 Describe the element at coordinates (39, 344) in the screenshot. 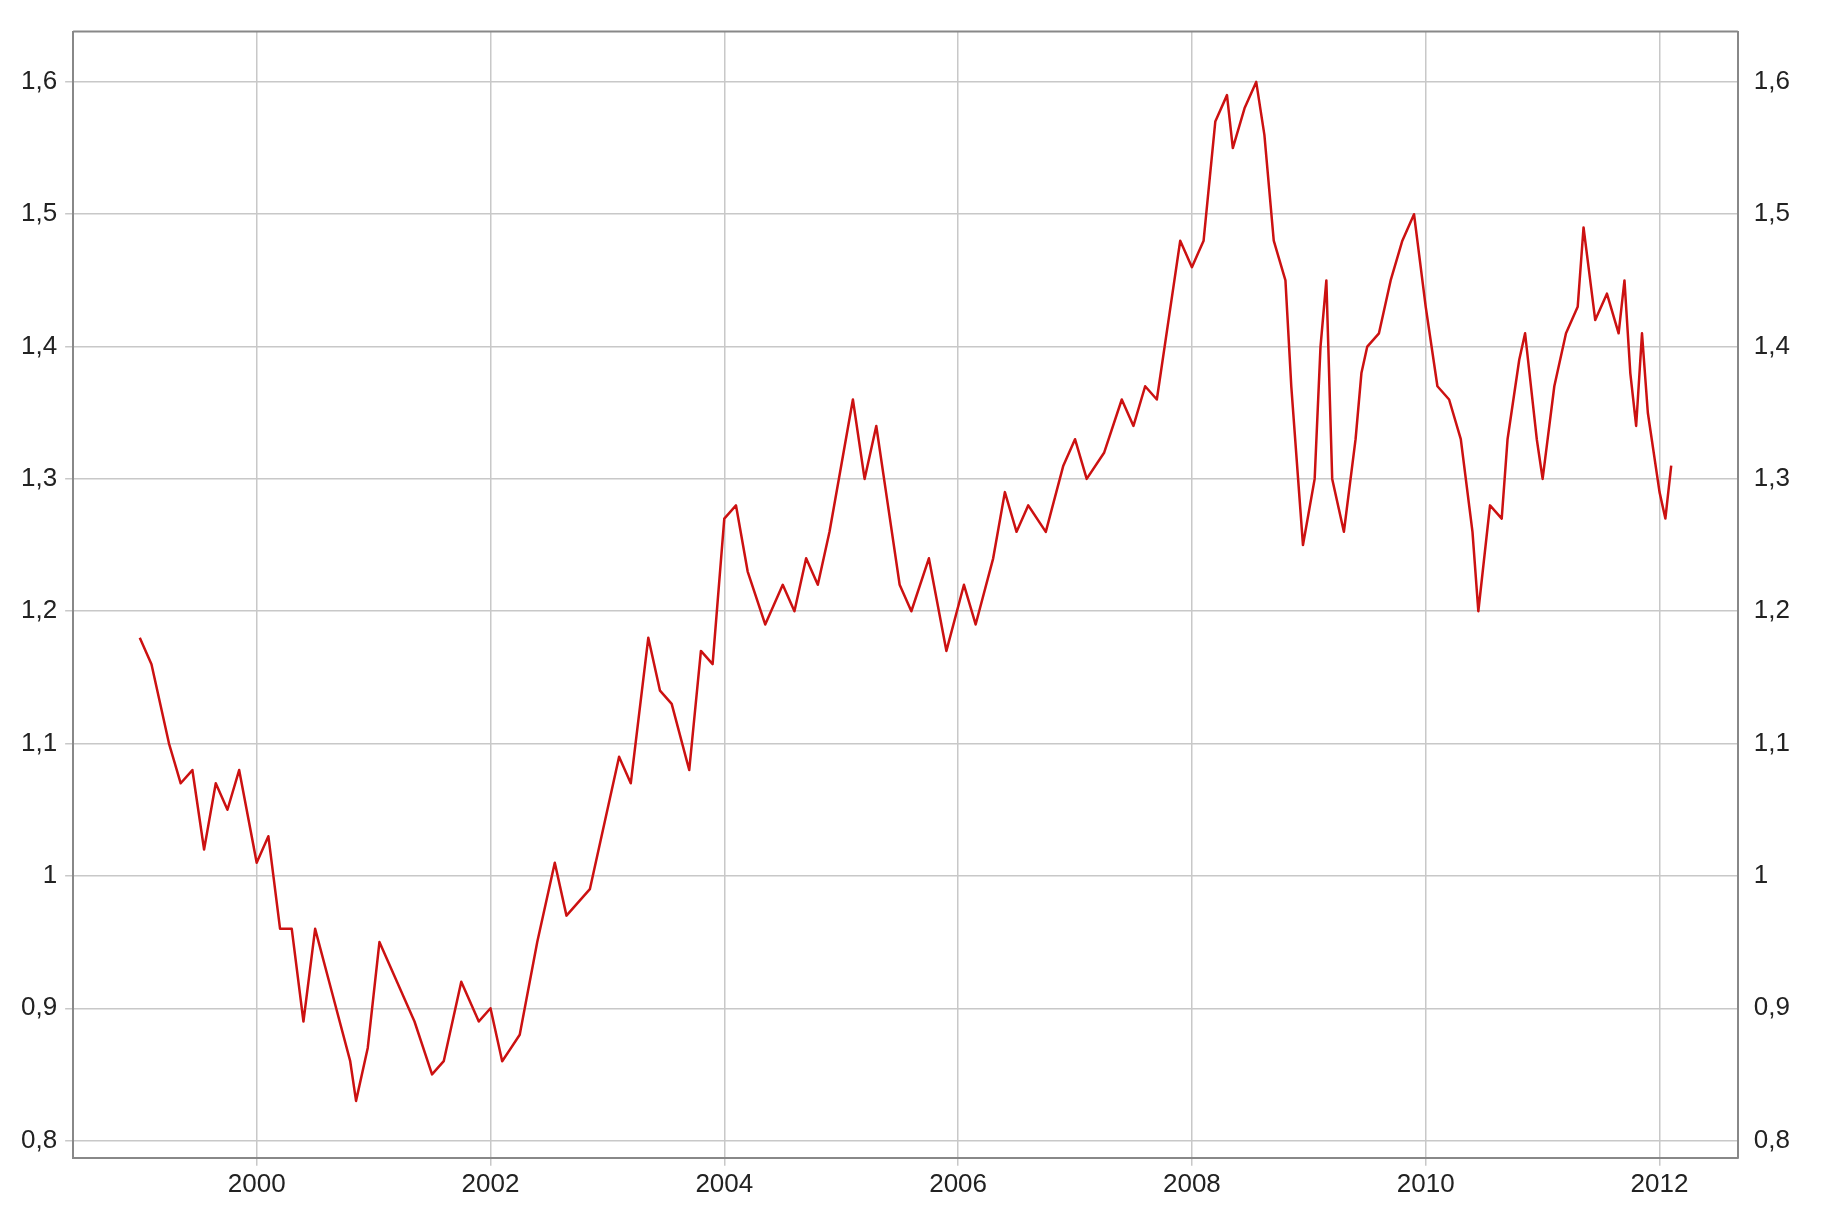

I see `y-tick-label: 1,4` at that location.